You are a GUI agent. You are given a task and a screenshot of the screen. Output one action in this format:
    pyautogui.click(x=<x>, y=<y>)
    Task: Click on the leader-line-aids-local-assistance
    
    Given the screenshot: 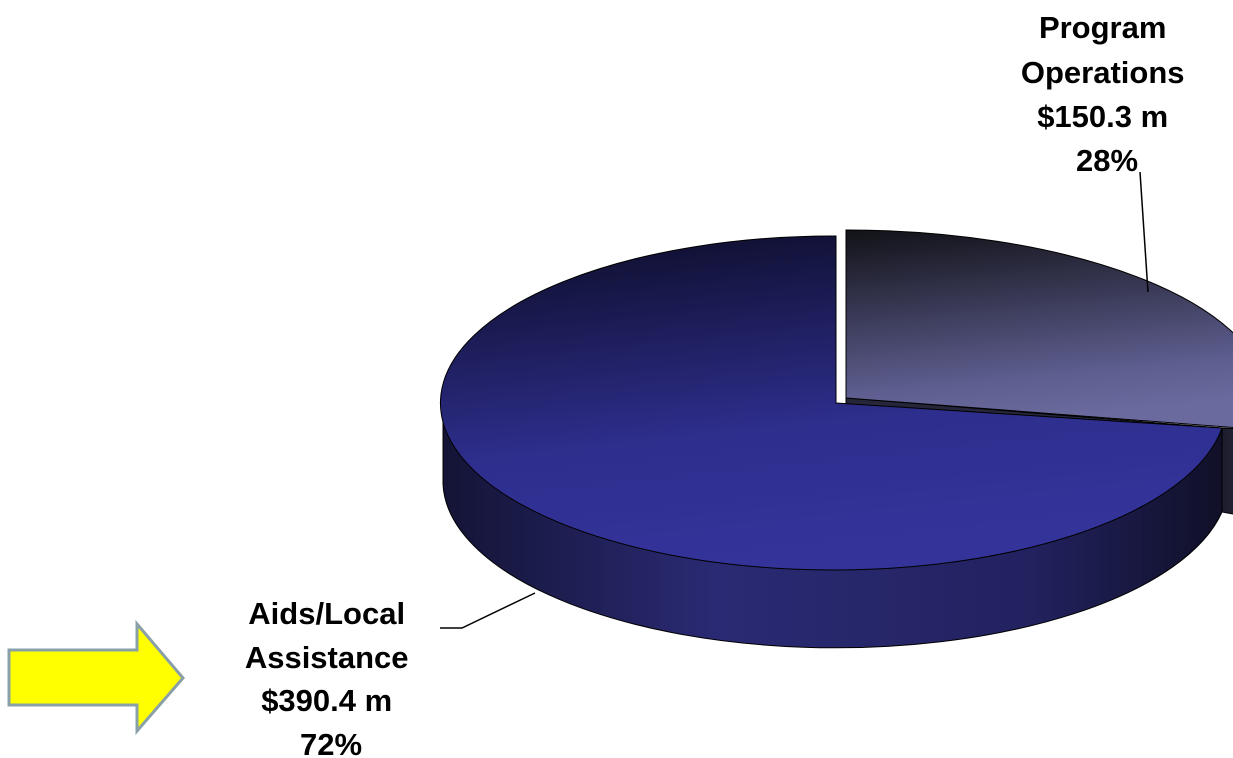 What is the action you would take?
    pyautogui.click(x=488, y=610)
    